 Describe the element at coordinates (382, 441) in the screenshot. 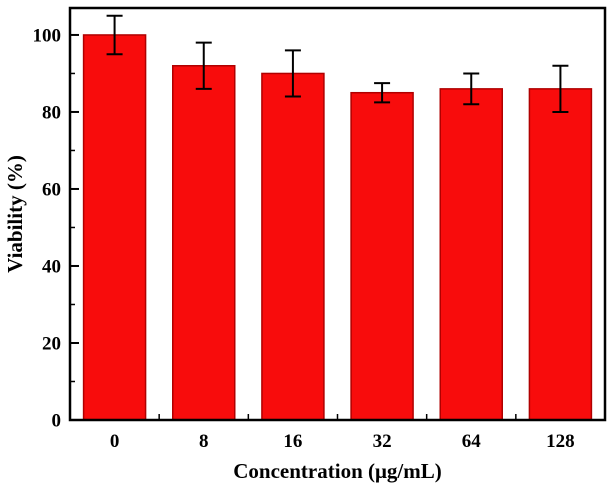

I see `x-tick-label: 32` at that location.